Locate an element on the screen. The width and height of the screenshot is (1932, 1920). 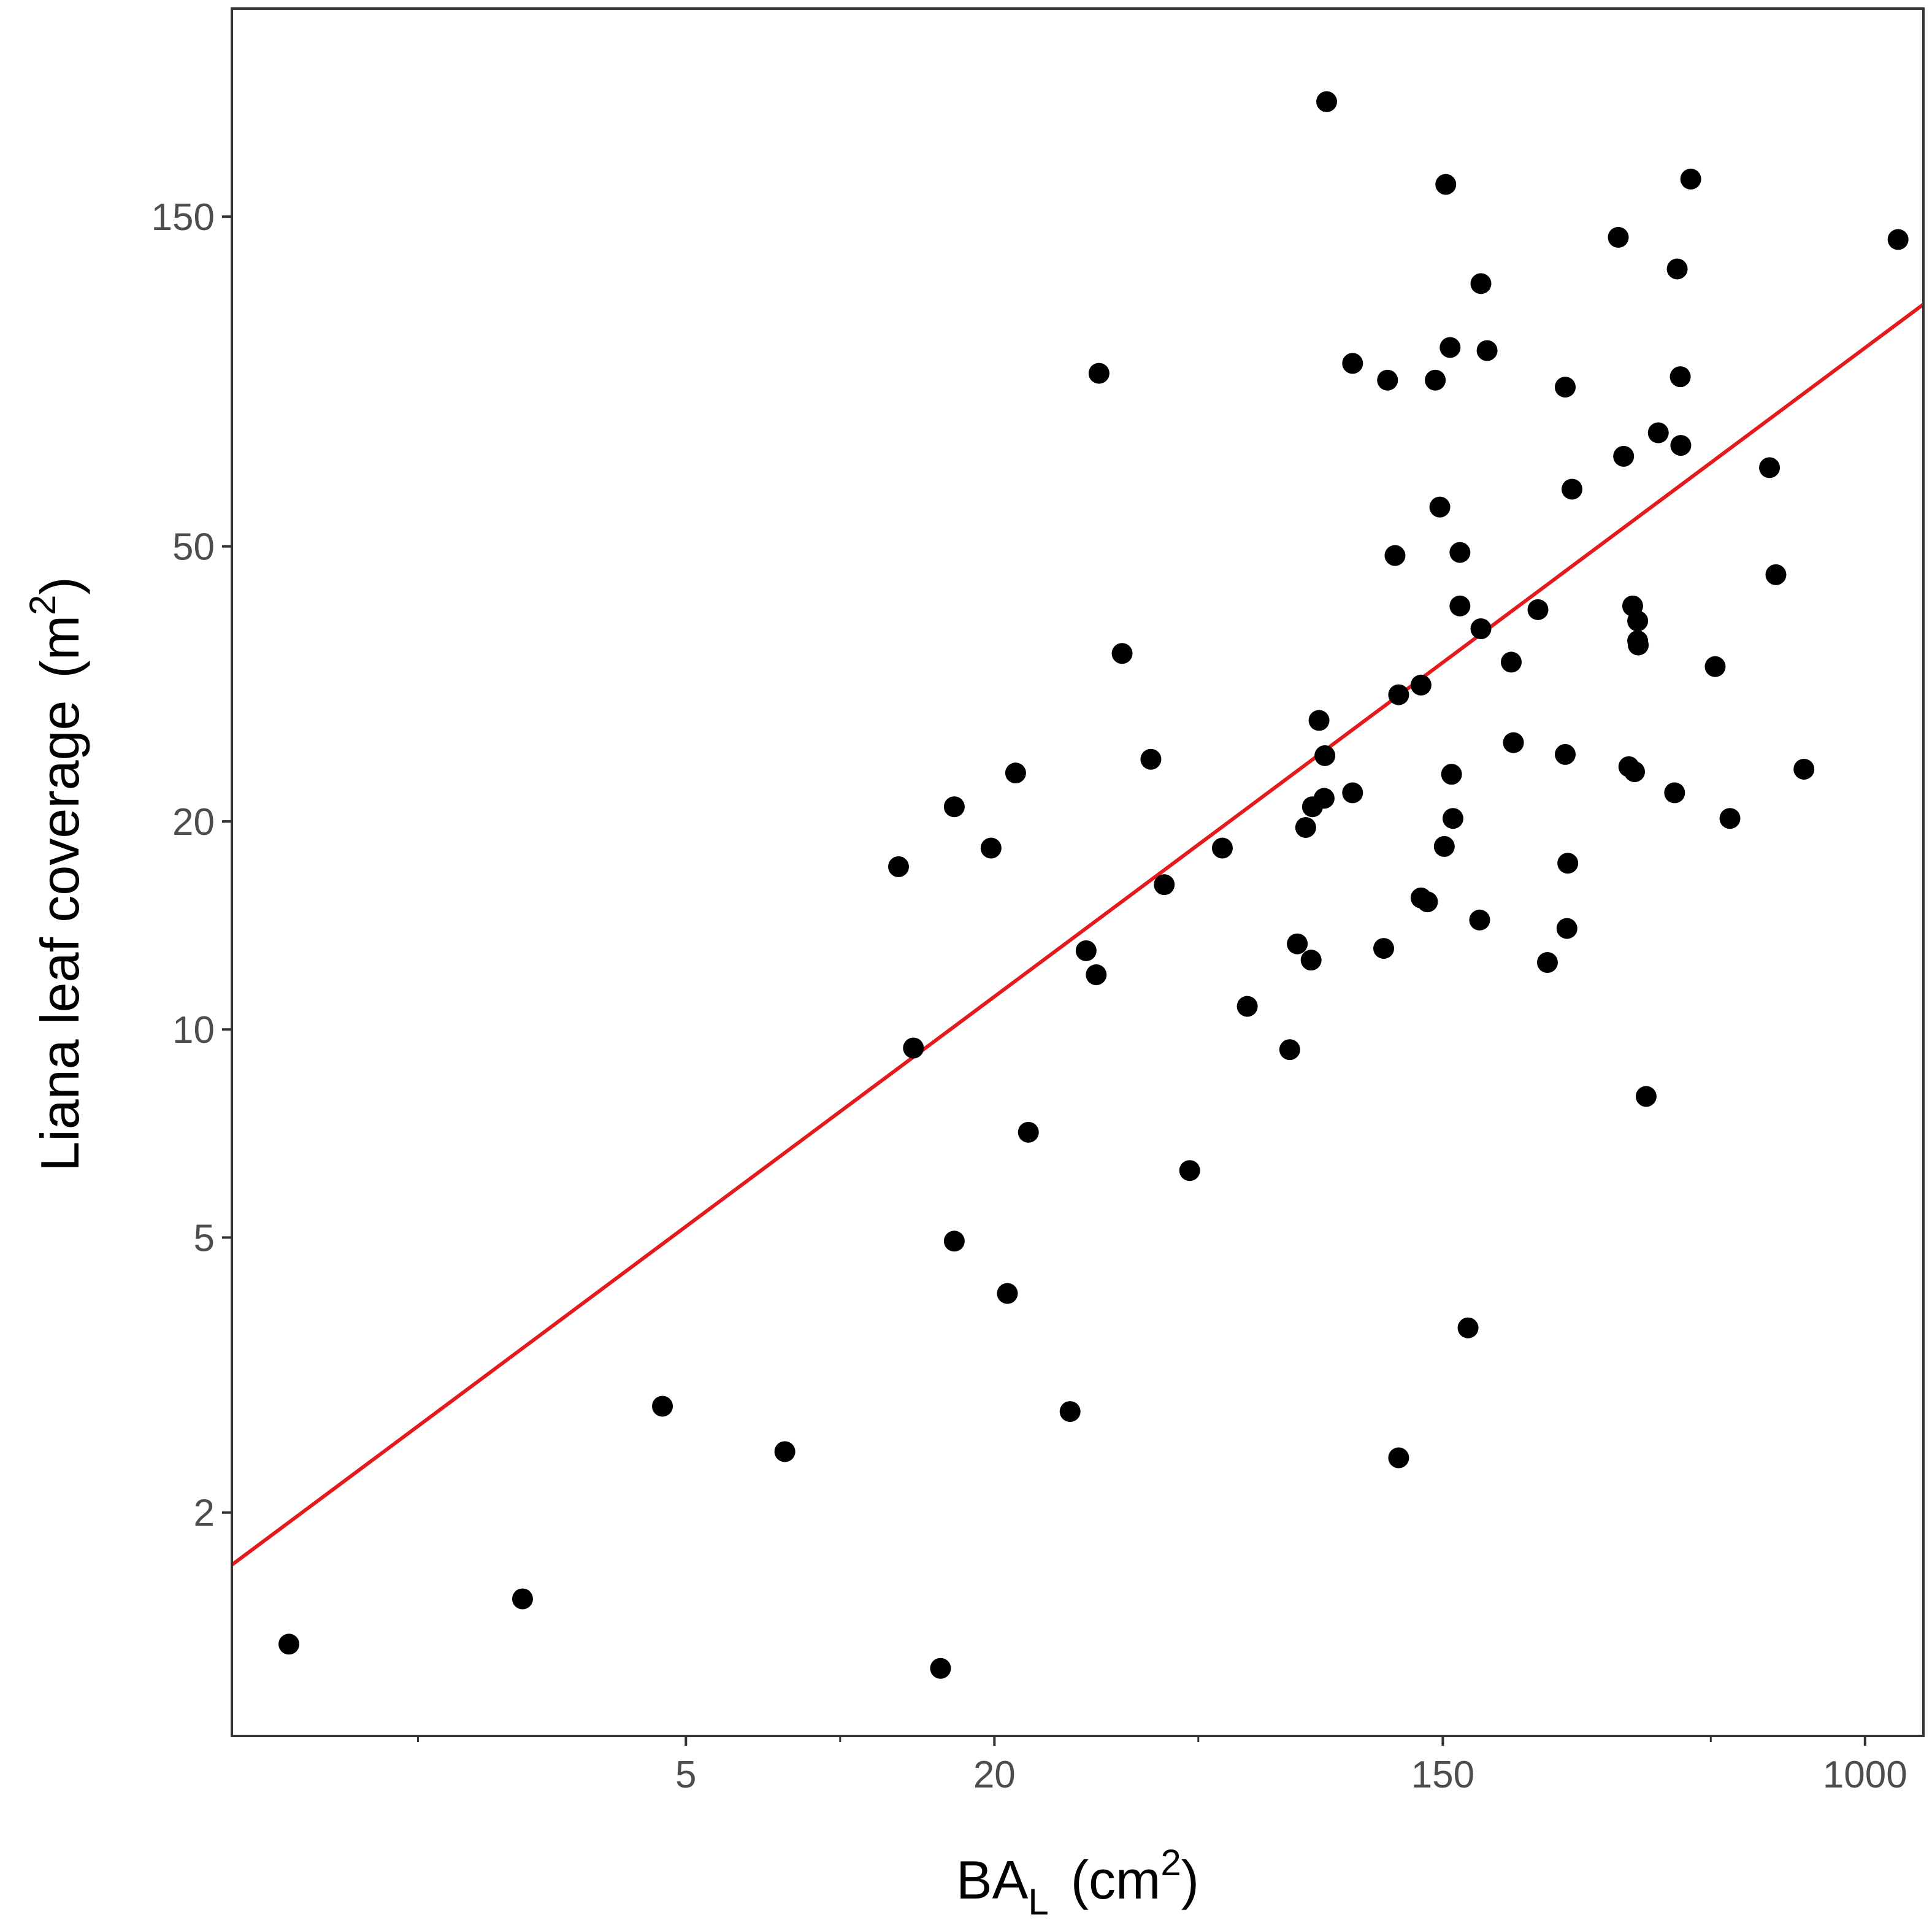
y-axis-title: Liana leaf coverage (m2) is located at coordinates (56, 874).